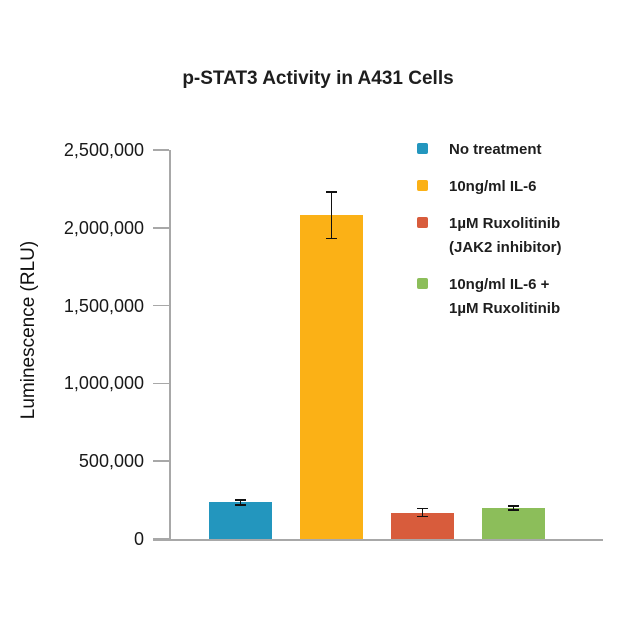 The image size is (640, 630). I want to click on y-tick-label: 2,000,000, so click(103, 227).